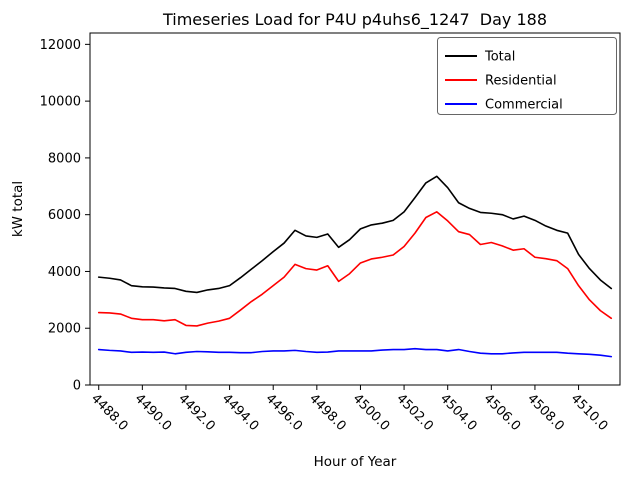 The width and height of the screenshot is (640, 480). I want to click on x-tick-label: 4510.0, so click(589, 412).